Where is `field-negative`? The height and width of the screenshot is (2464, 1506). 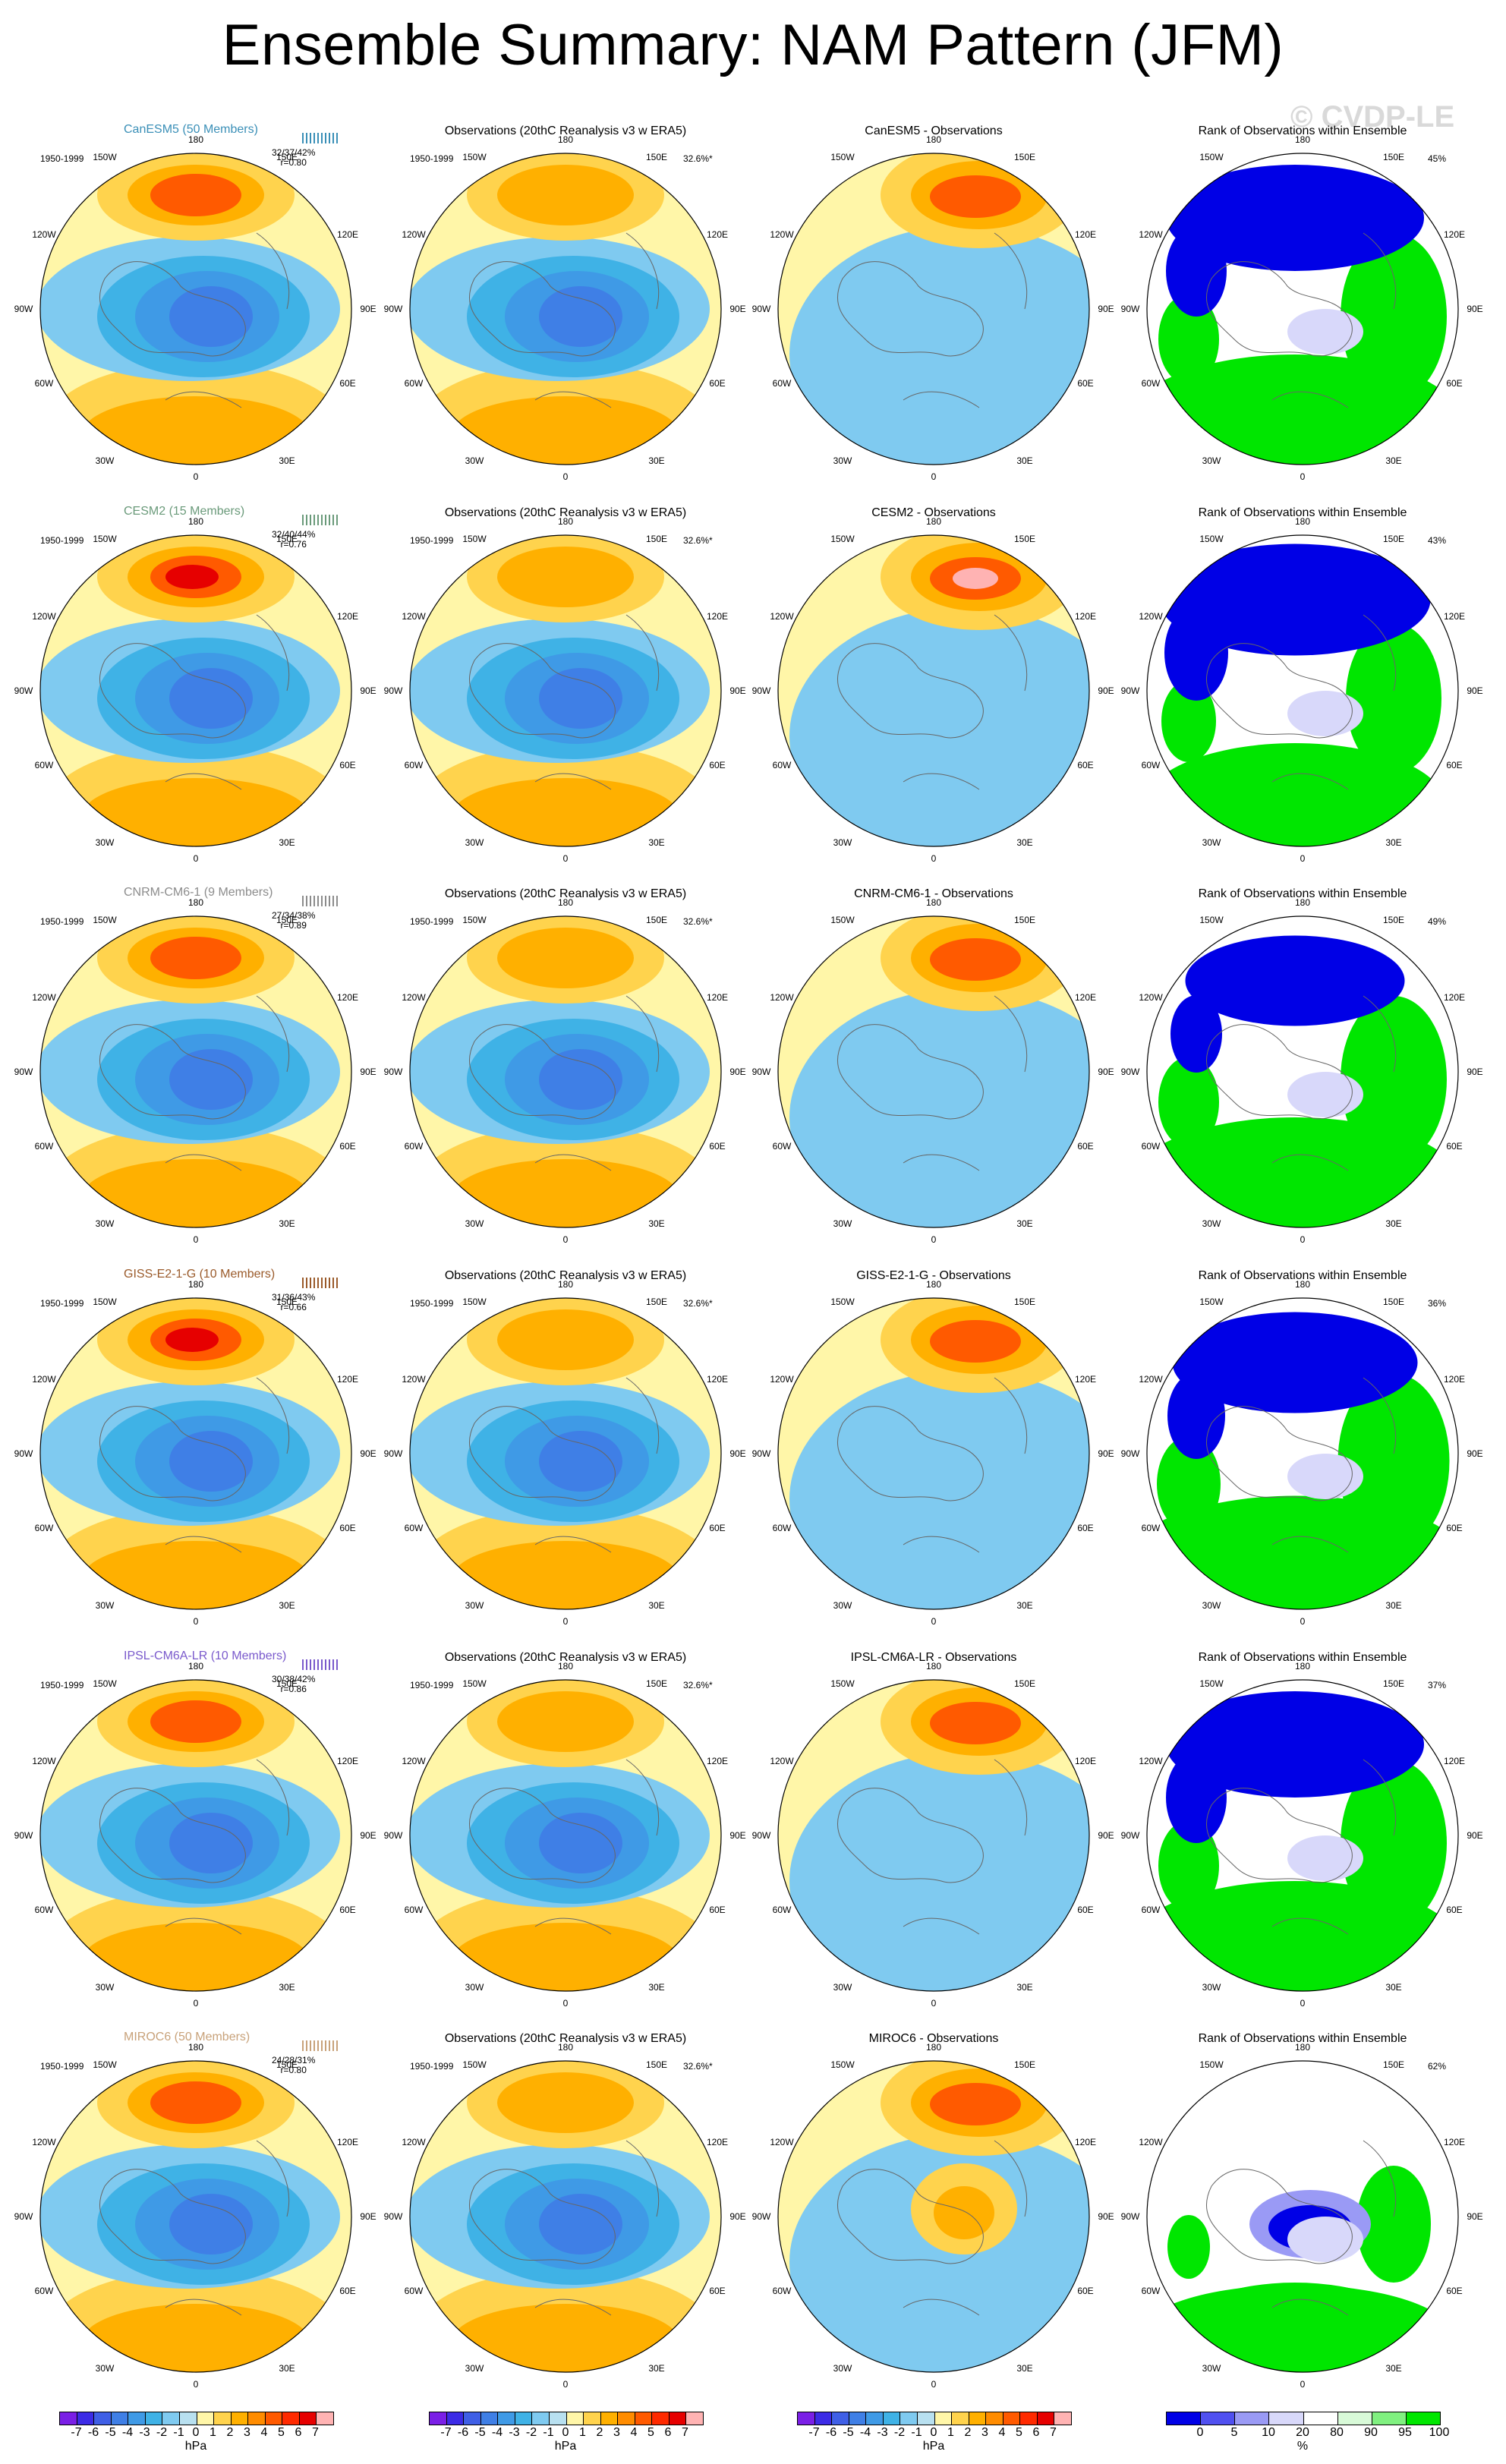 field-negative is located at coordinates (580, 316).